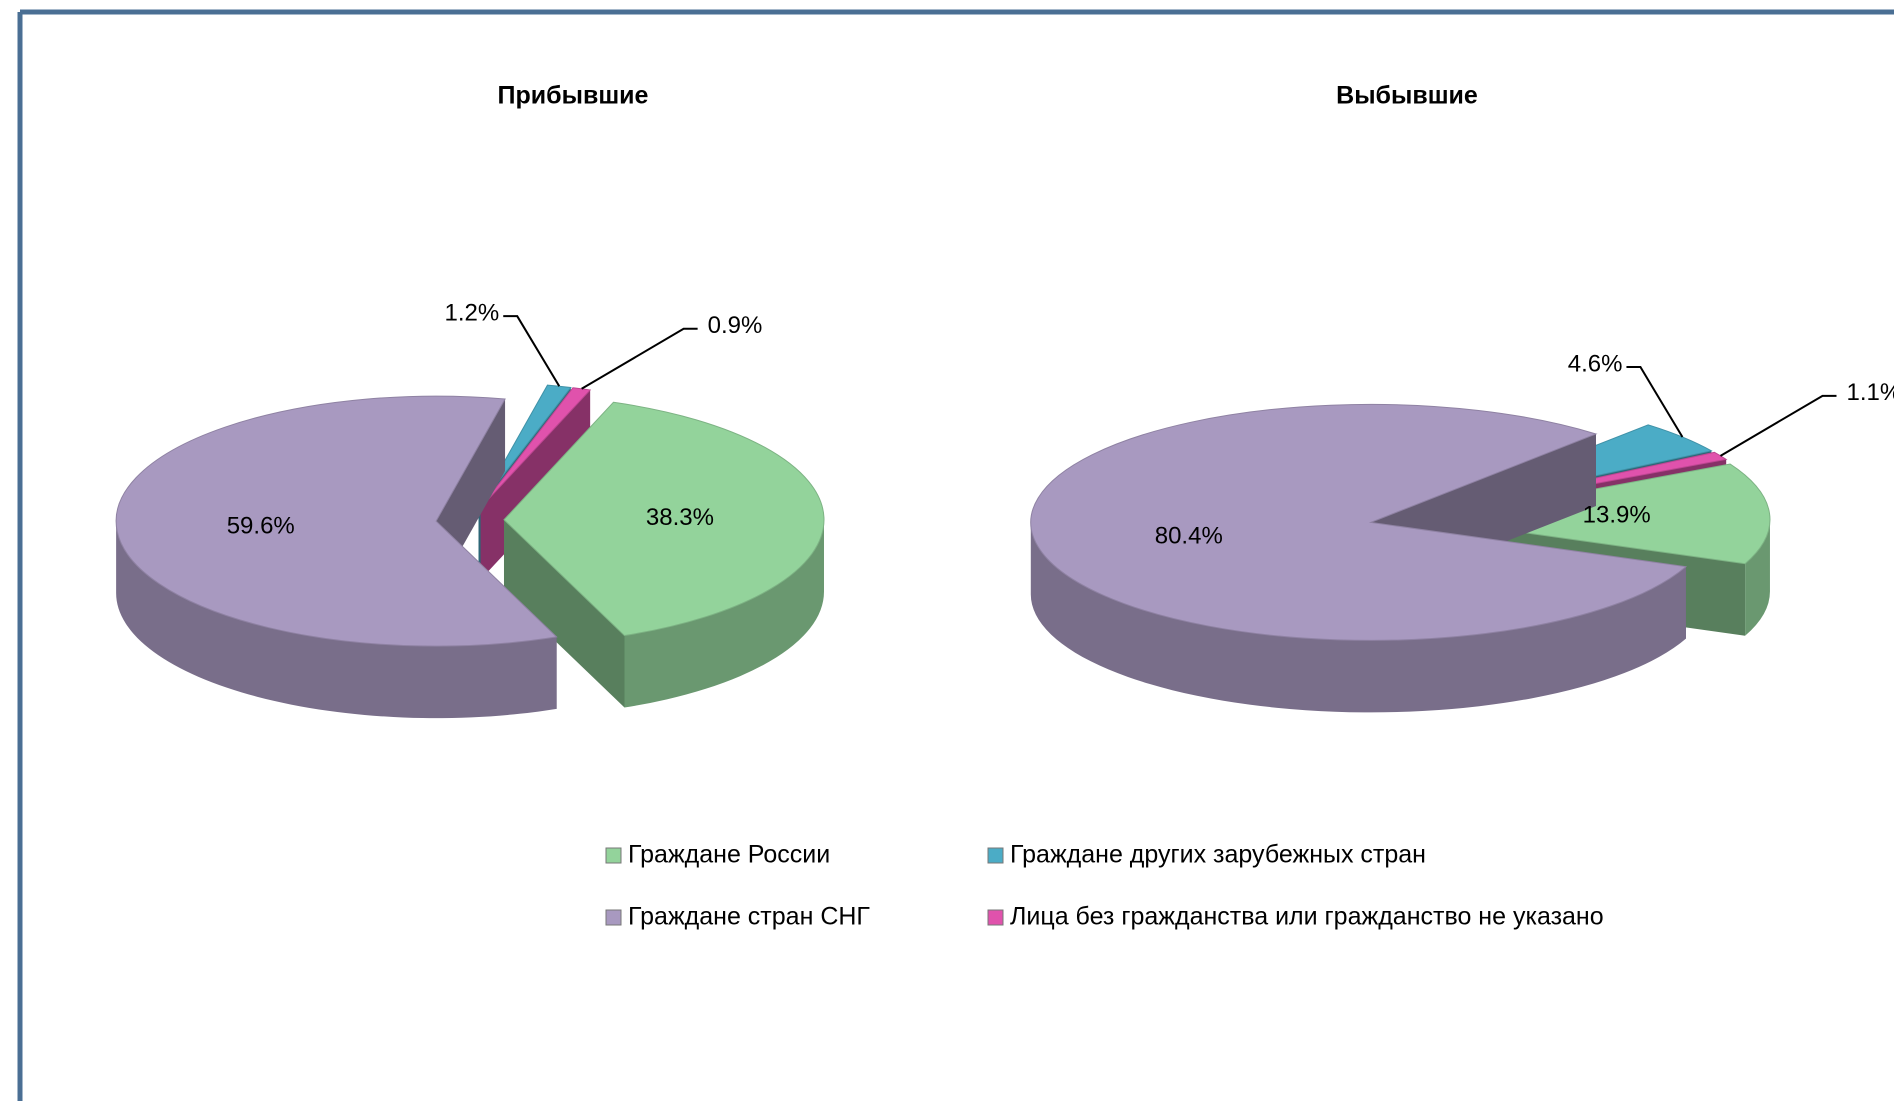 Image resolution: width=1894 pixels, height=1101 pixels. I want to click on legend-label: Граждане России, so click(729, 855).